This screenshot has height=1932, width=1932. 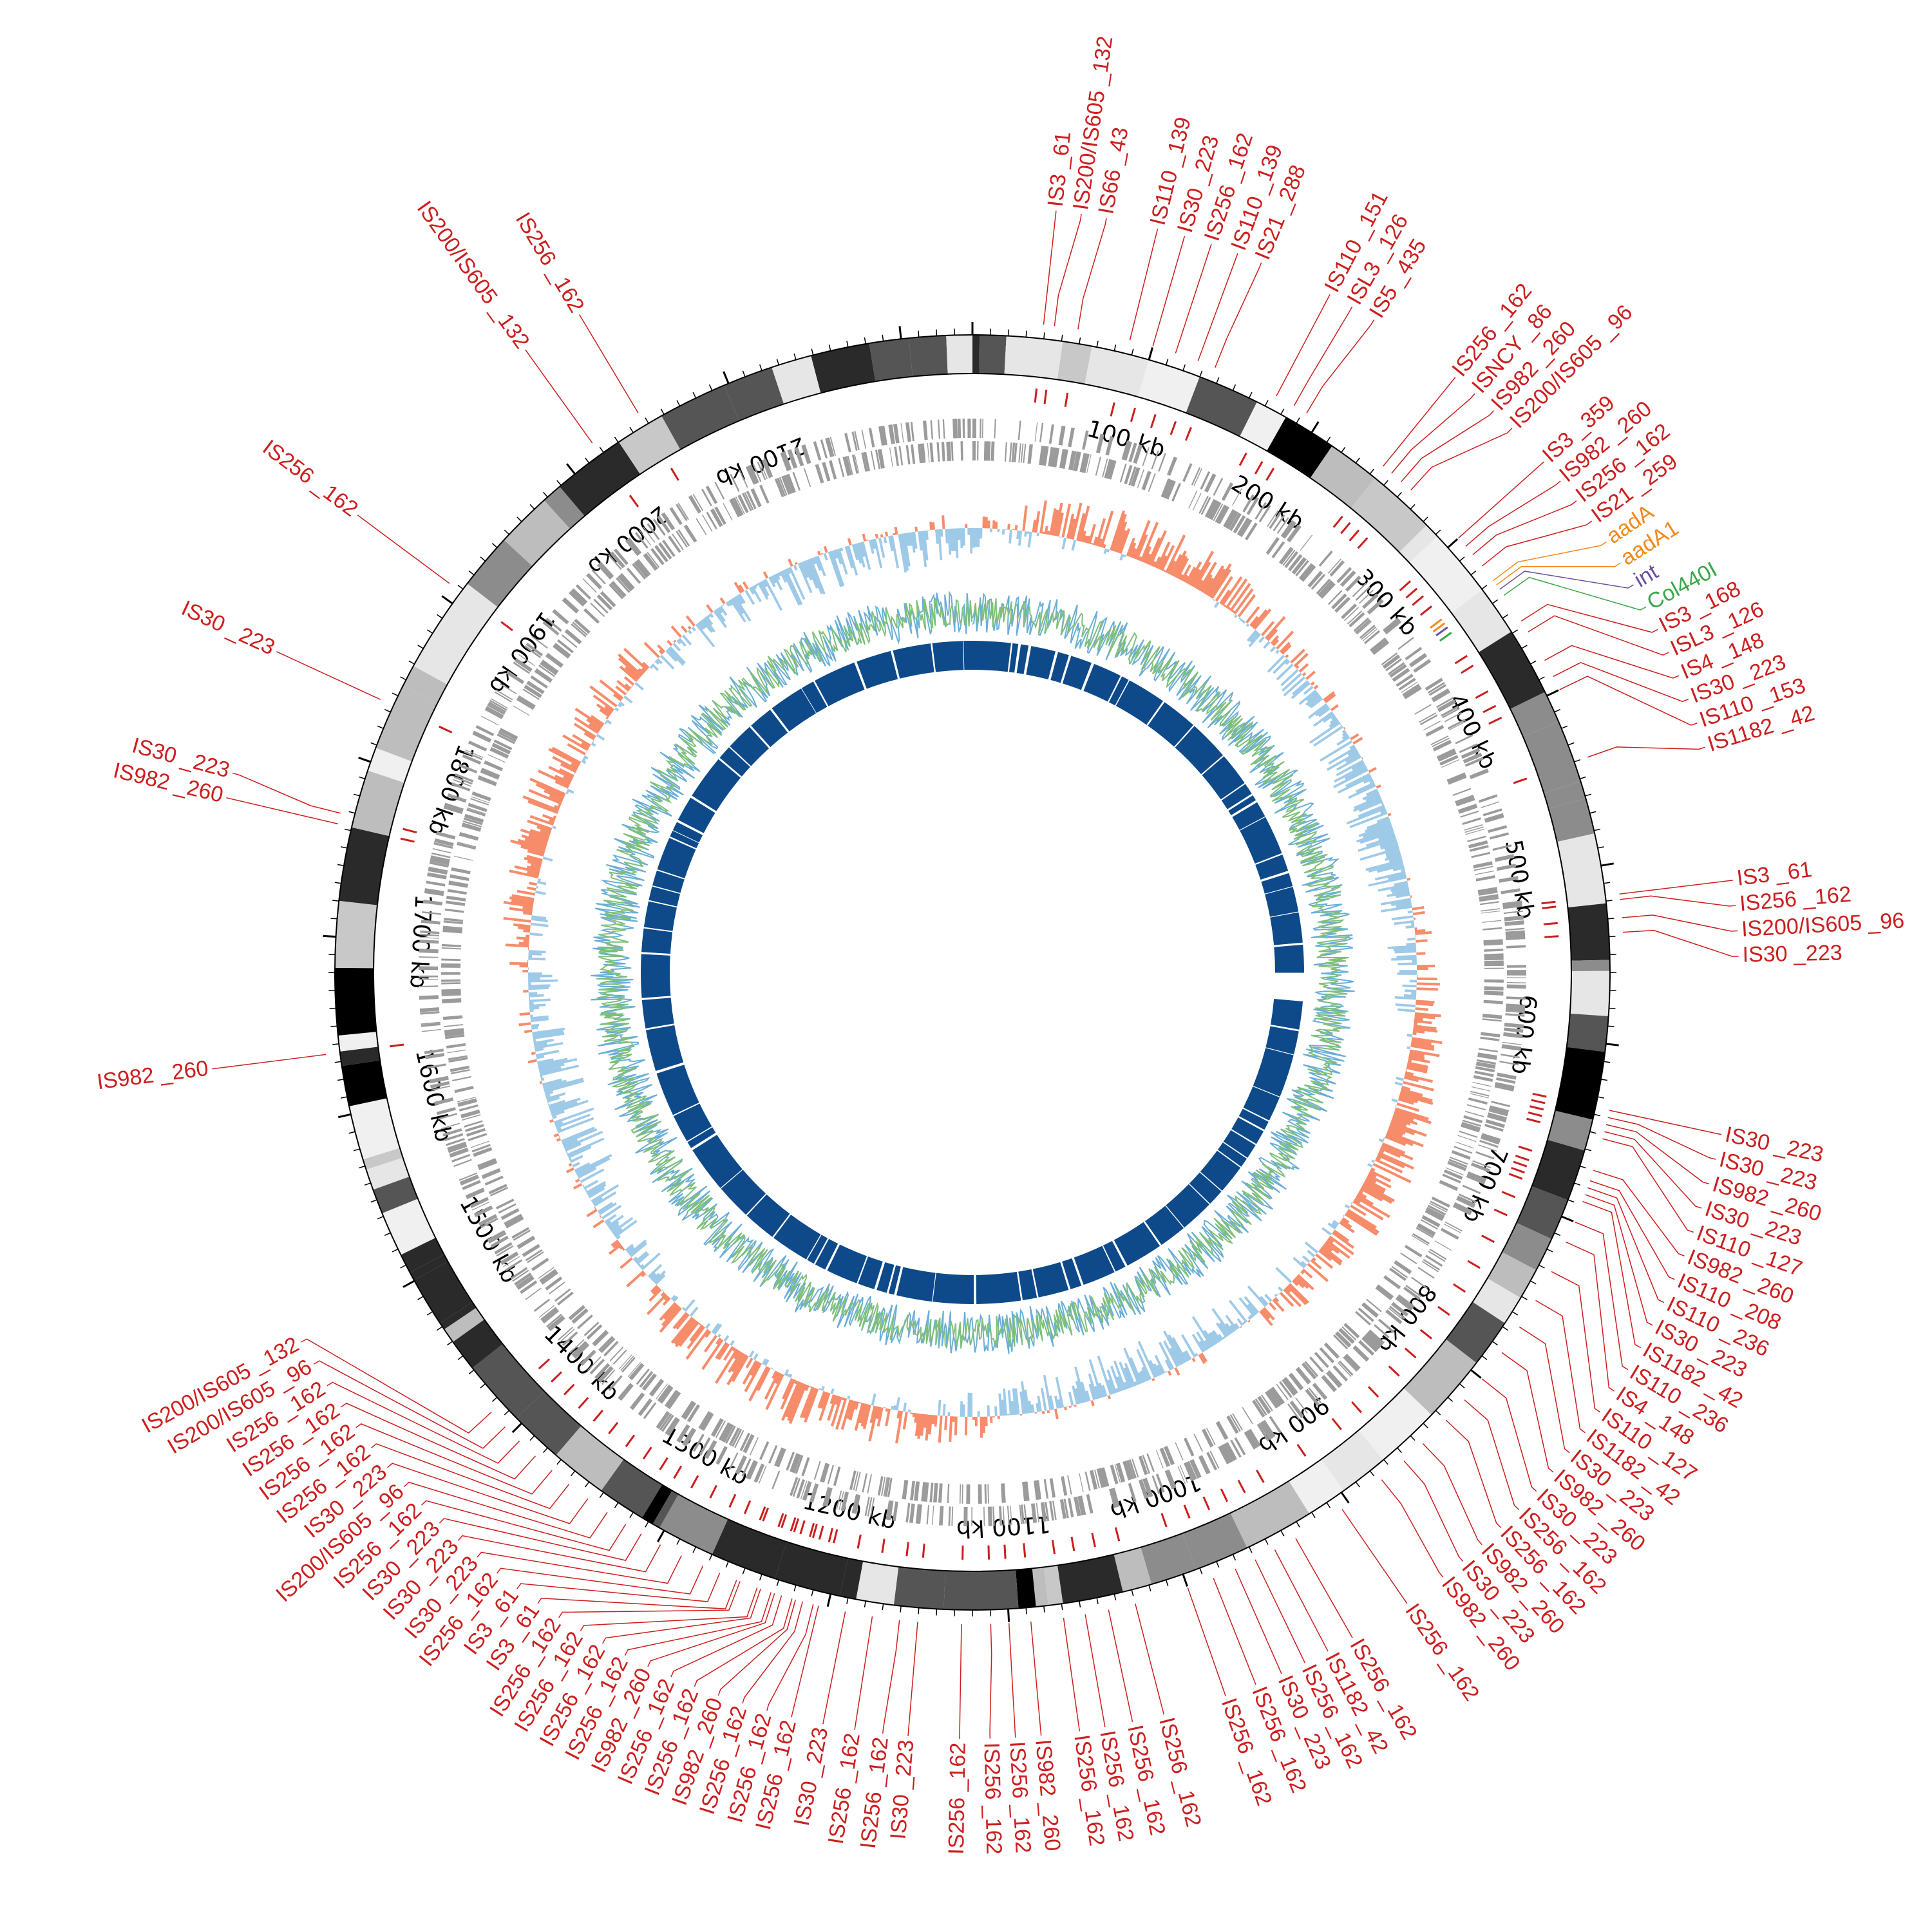 I want to click on major-tick, so click(x=1607, y=865).